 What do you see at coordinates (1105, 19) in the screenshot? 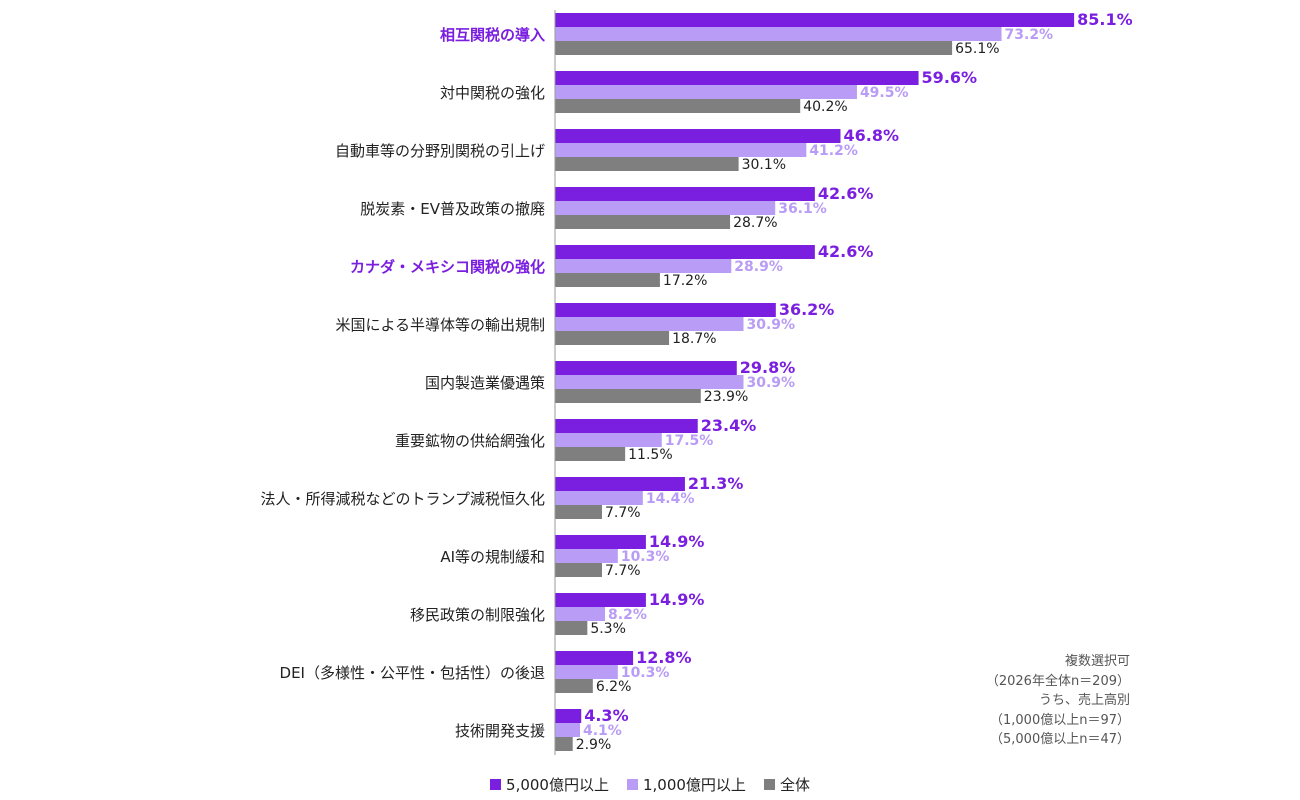
I see `data-label: 85.1%` at bounding box center [1105, 19].